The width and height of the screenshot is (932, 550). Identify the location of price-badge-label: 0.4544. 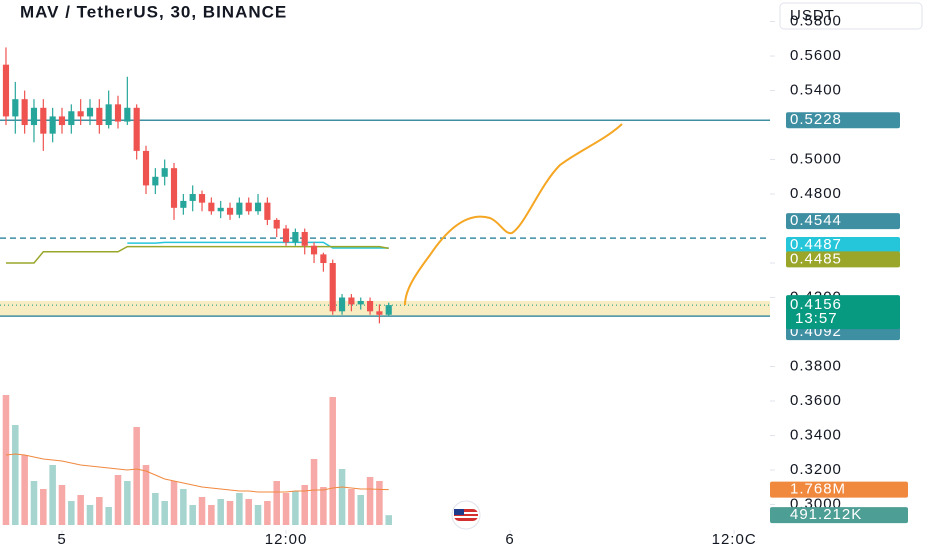
(816, 220).